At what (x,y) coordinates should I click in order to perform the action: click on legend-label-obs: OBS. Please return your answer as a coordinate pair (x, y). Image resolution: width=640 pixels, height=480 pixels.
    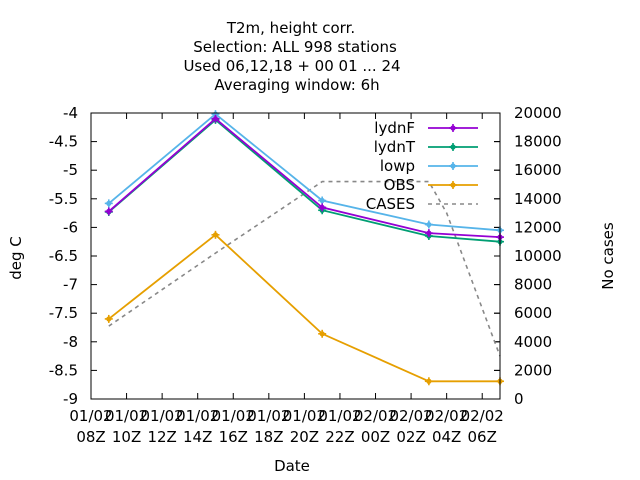
    Looking at the image, I should click on (399, 185).